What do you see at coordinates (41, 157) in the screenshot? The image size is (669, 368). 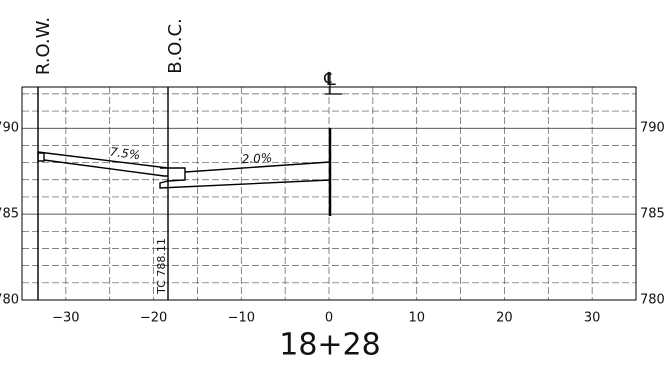 I see `sidewalk-end` at bounding box center [41, 157].